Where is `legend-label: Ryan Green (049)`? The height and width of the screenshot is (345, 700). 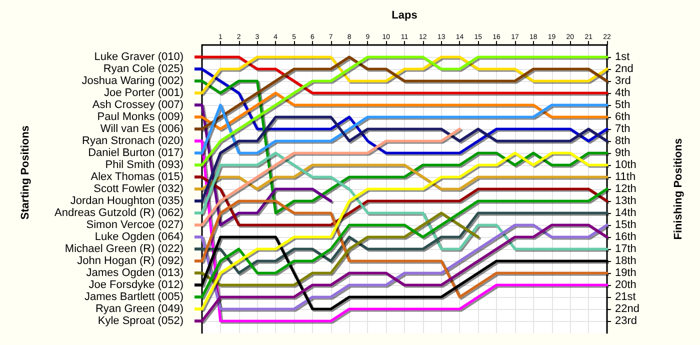 legend-label: Ryan Green (049) is located at coordinates (139, 309).